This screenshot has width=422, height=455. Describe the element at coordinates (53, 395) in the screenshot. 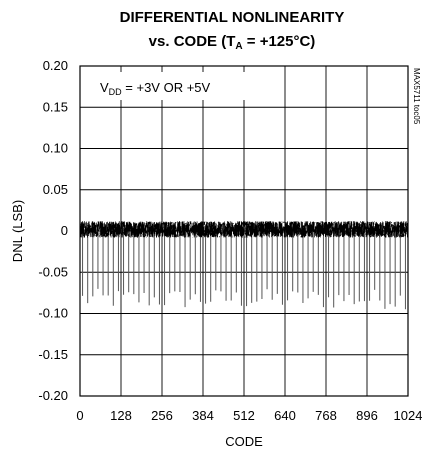

I see `y-tick-label: -0.20` at that location.